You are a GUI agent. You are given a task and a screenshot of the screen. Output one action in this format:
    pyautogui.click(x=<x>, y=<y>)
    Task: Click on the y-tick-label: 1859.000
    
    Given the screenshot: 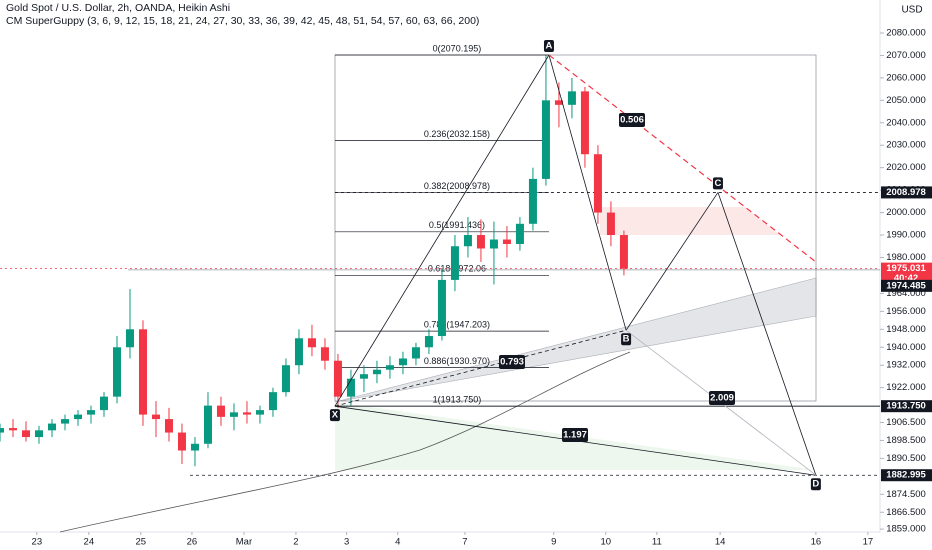 What is the action you would take?
    pyautogui.click(x=906, y=529)
    